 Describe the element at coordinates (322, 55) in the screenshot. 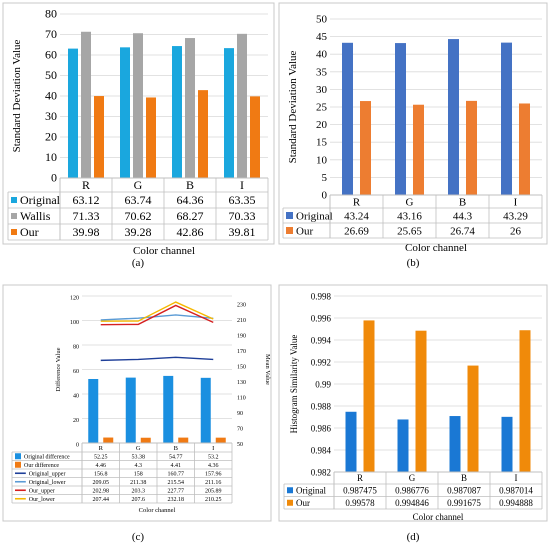

I see `panel-b-ytick-label: 40` at that location.